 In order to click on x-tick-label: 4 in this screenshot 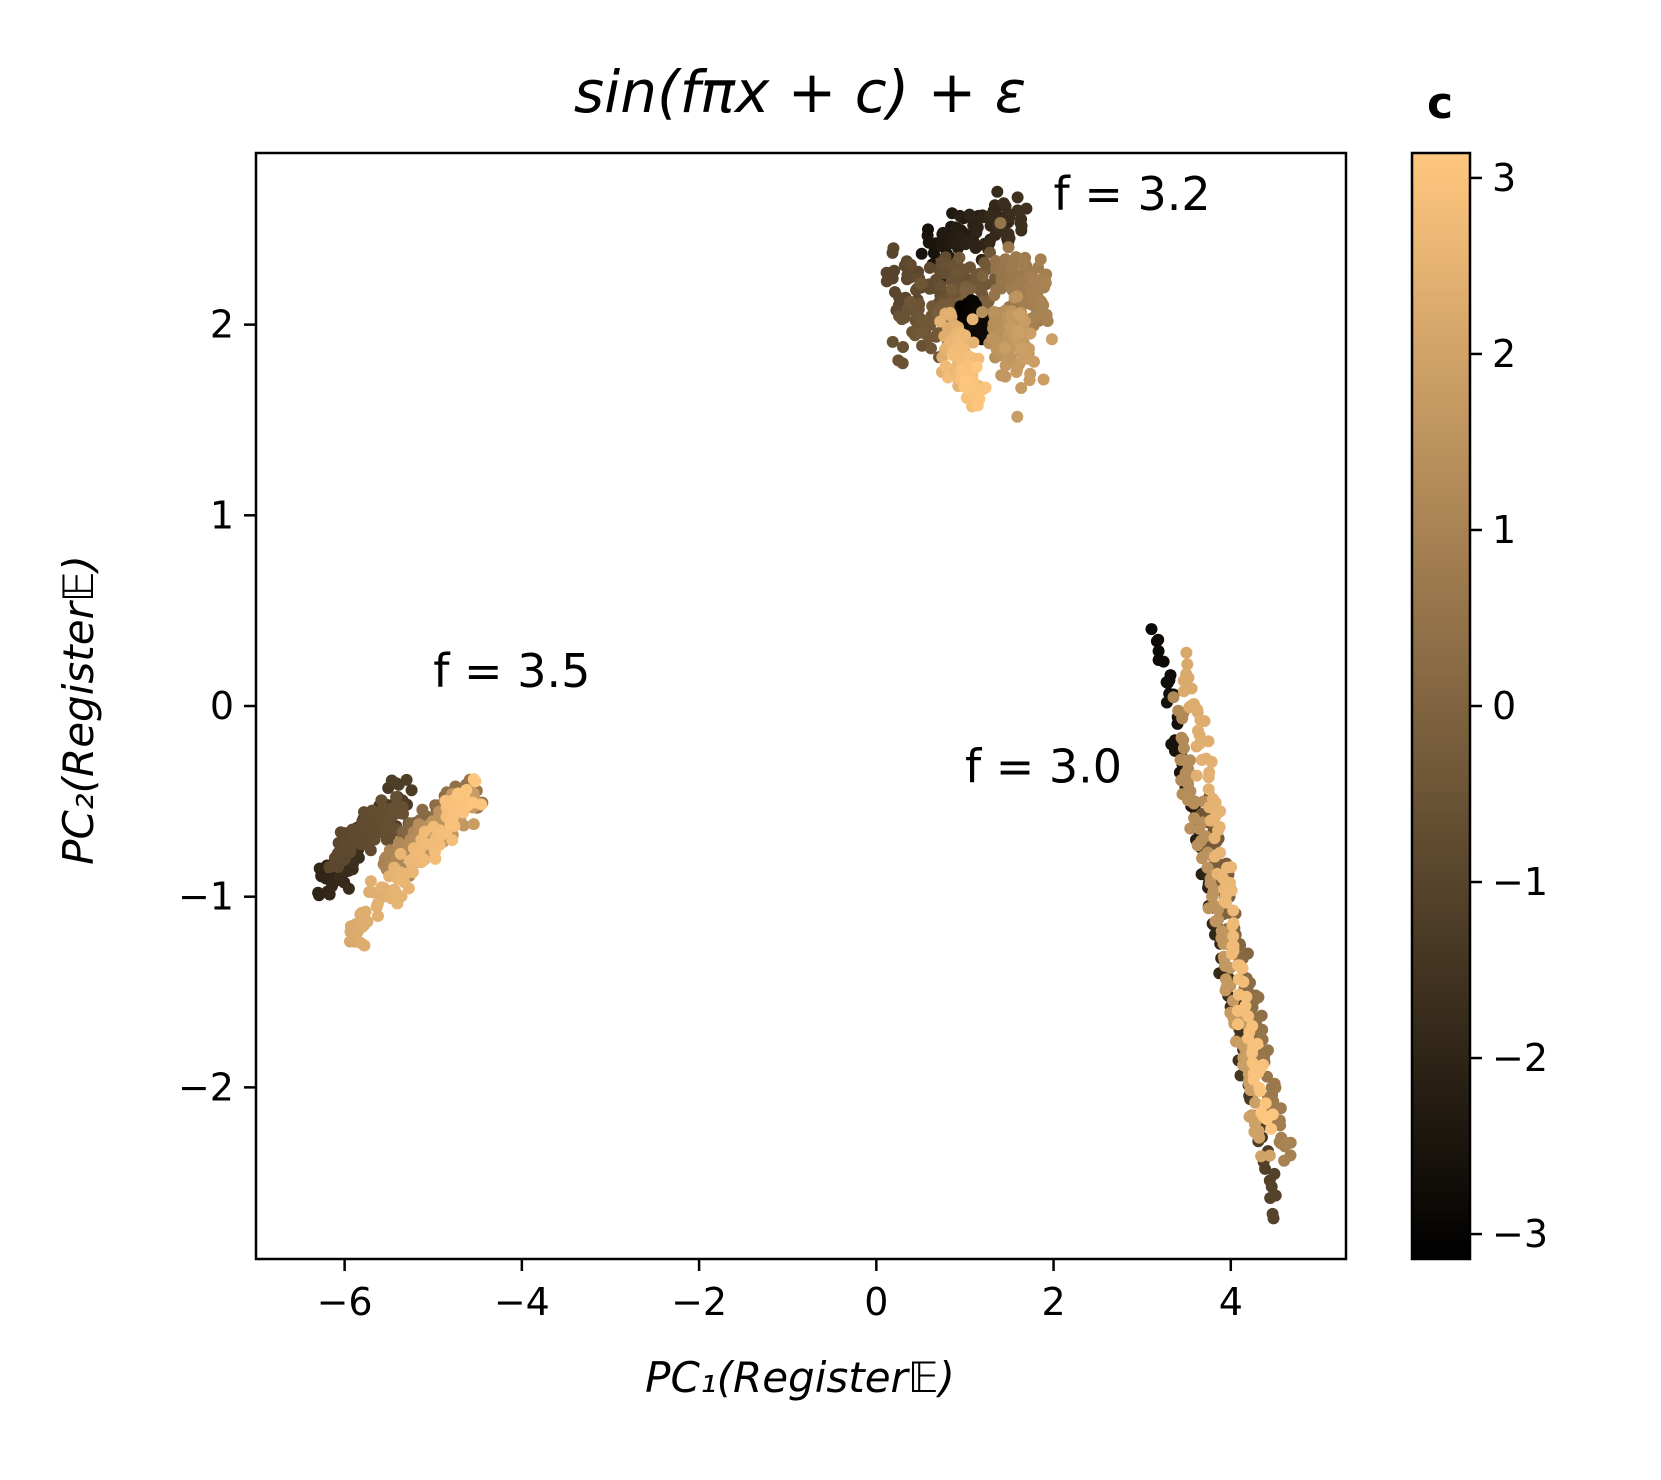, I will do `click(1231, 1302)`.